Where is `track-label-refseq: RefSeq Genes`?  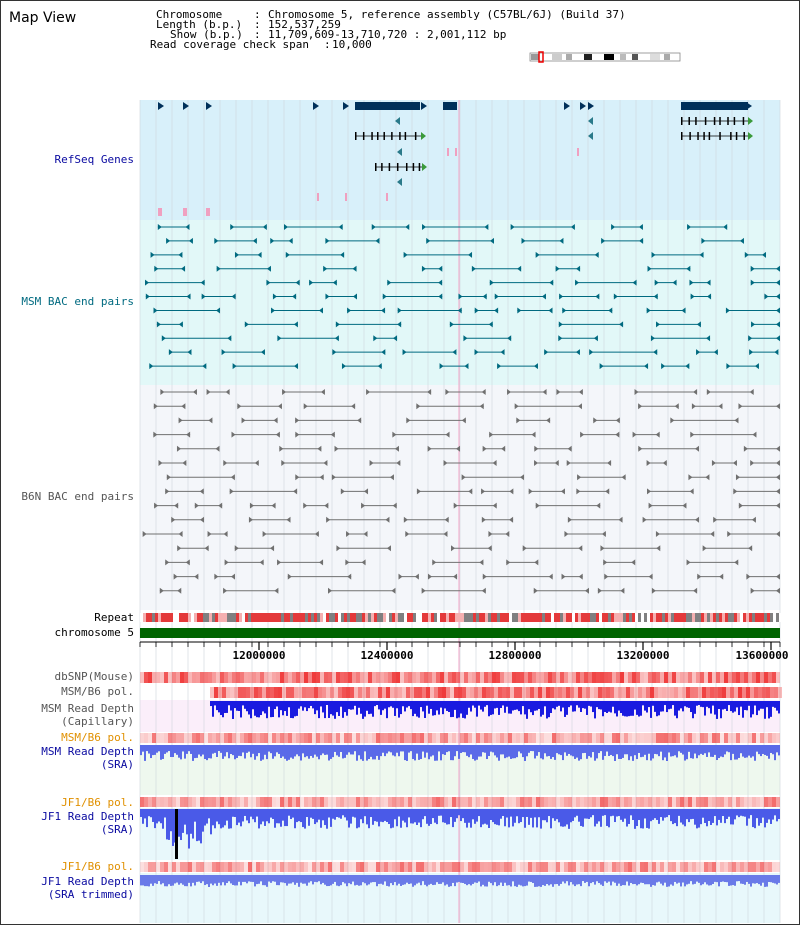
track-label-refseq: RefSeq Genes is located at coordinates (94, 159).